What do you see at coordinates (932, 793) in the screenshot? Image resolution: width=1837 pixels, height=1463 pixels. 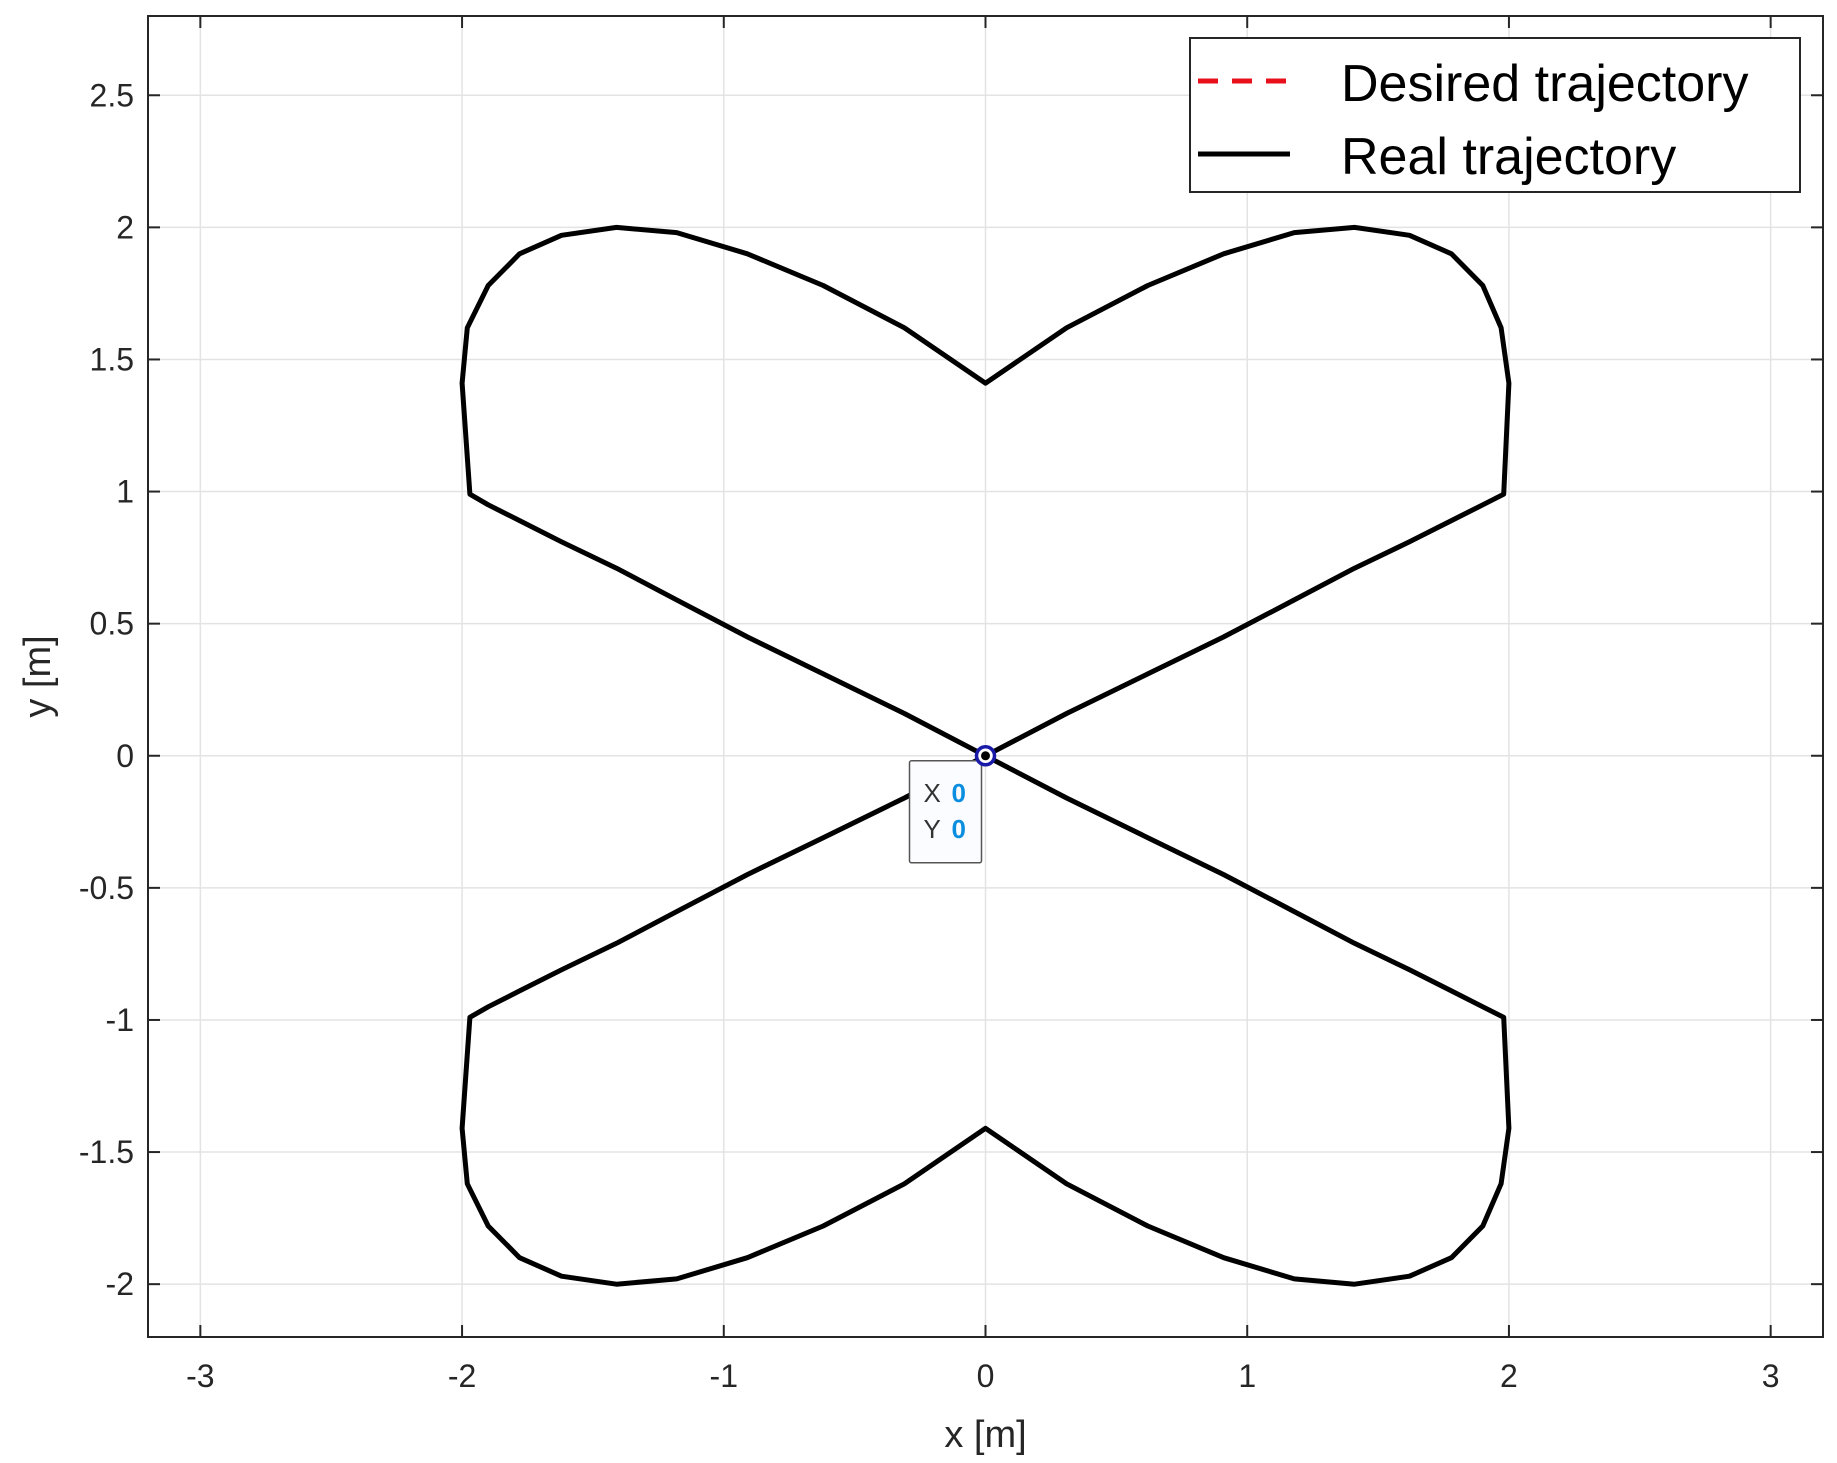 I see `data-tip-x-label: X` at bounding box center [932, 793].